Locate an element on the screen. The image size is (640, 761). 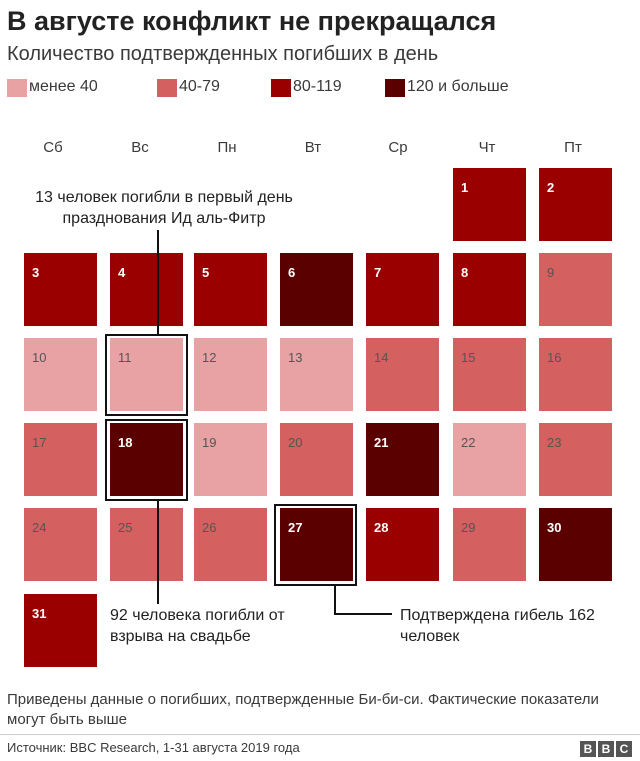
day-cell-20: 20 is located at coordinates (316, 459).